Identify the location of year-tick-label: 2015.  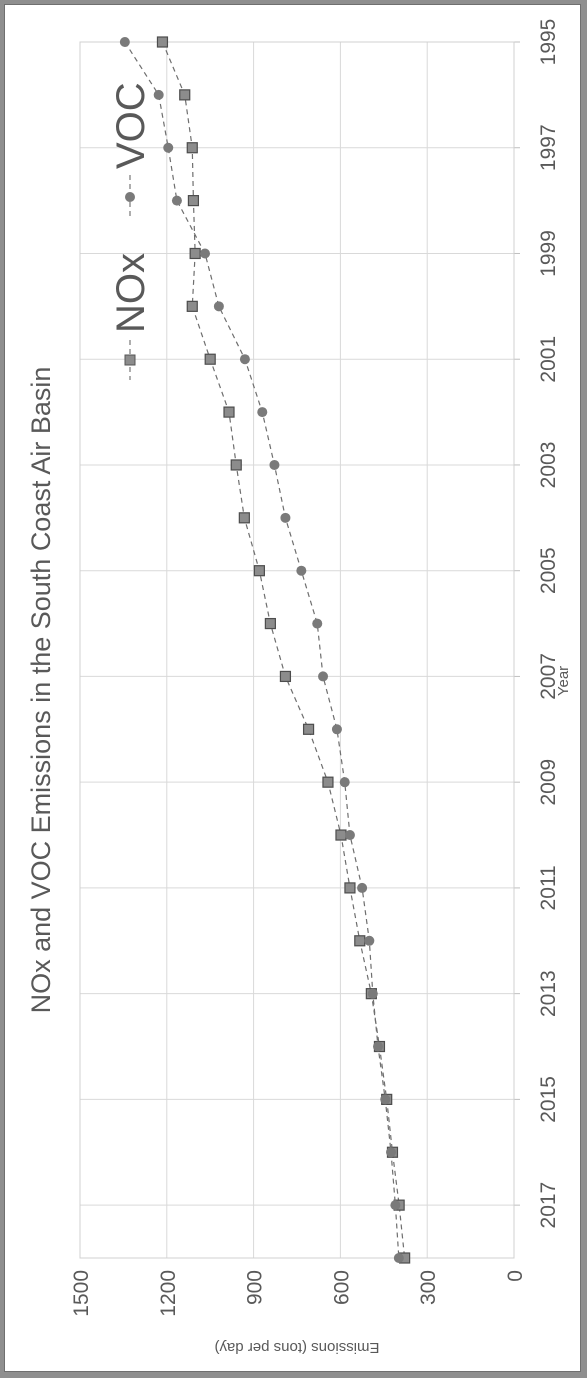
(548, 1099).